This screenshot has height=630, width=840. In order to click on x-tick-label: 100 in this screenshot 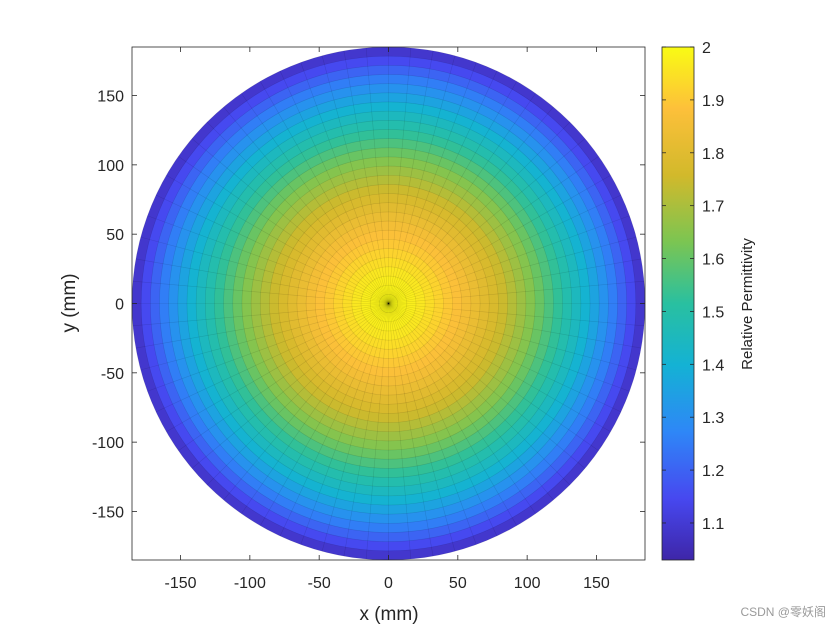, I will do `click(527, 583)`.